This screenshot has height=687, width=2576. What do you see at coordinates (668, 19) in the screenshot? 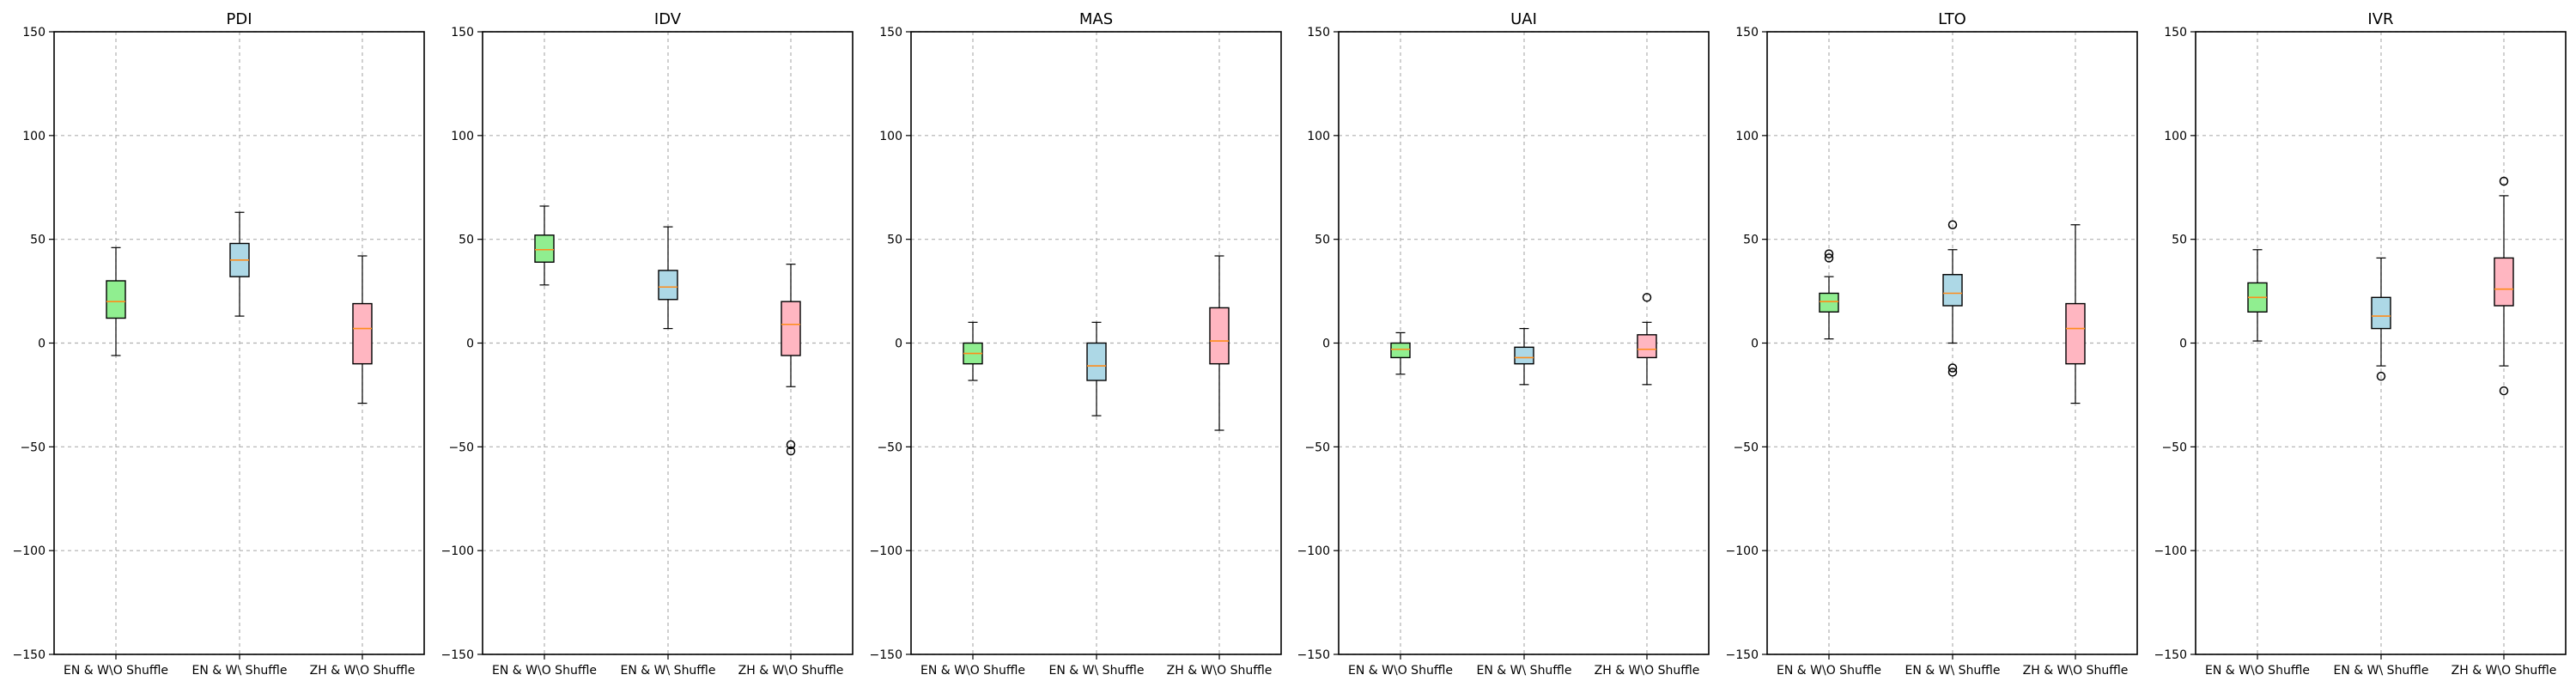
I see `panel-title: IDV` at bounding box center [668, 19].